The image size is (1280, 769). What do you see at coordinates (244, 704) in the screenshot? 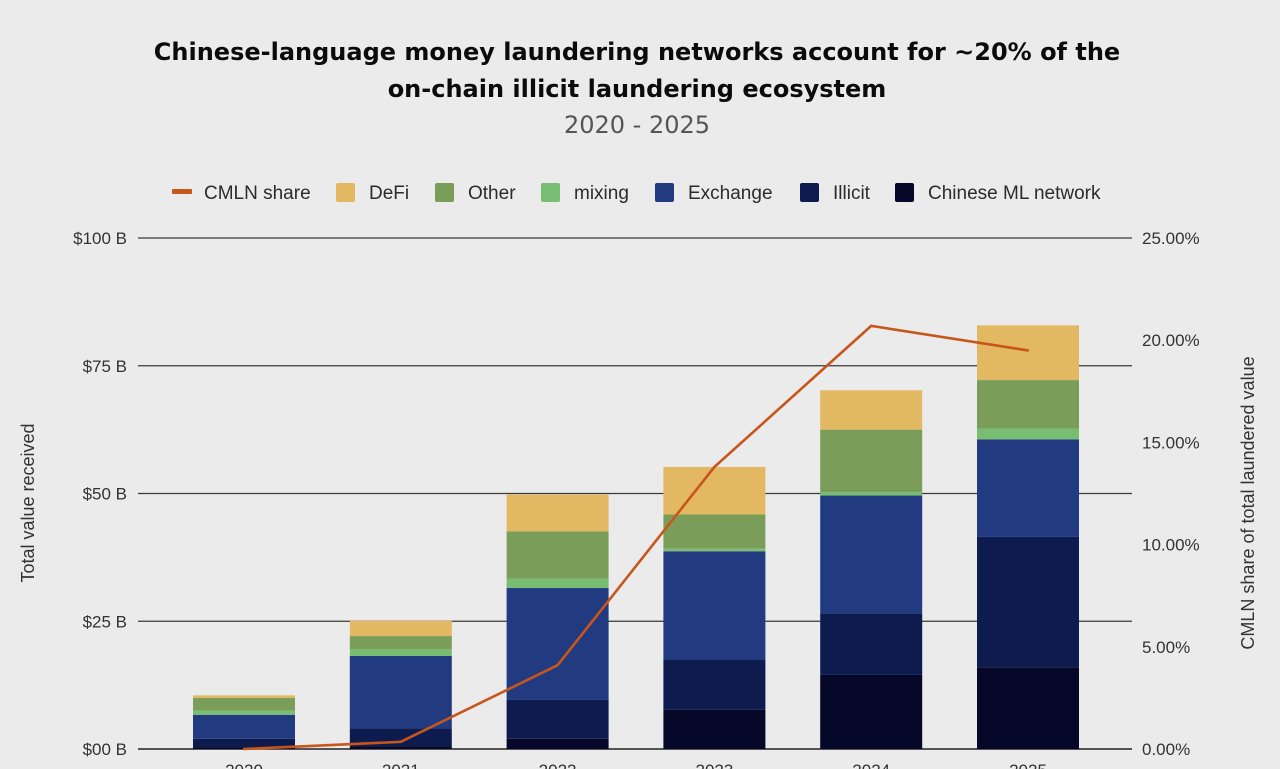
I see `bar-other-2020` at bounding box center [244, 704].